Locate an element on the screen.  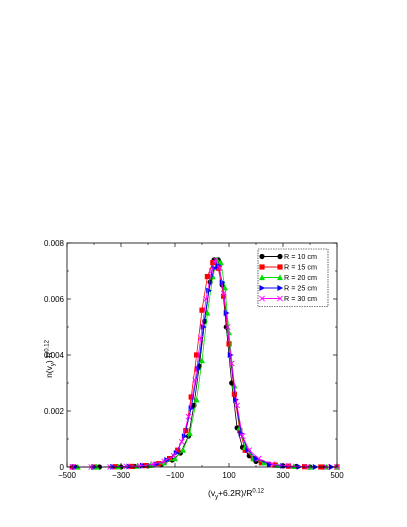
legend-entry: R = 10 cm is located at coordinates (288, 256).